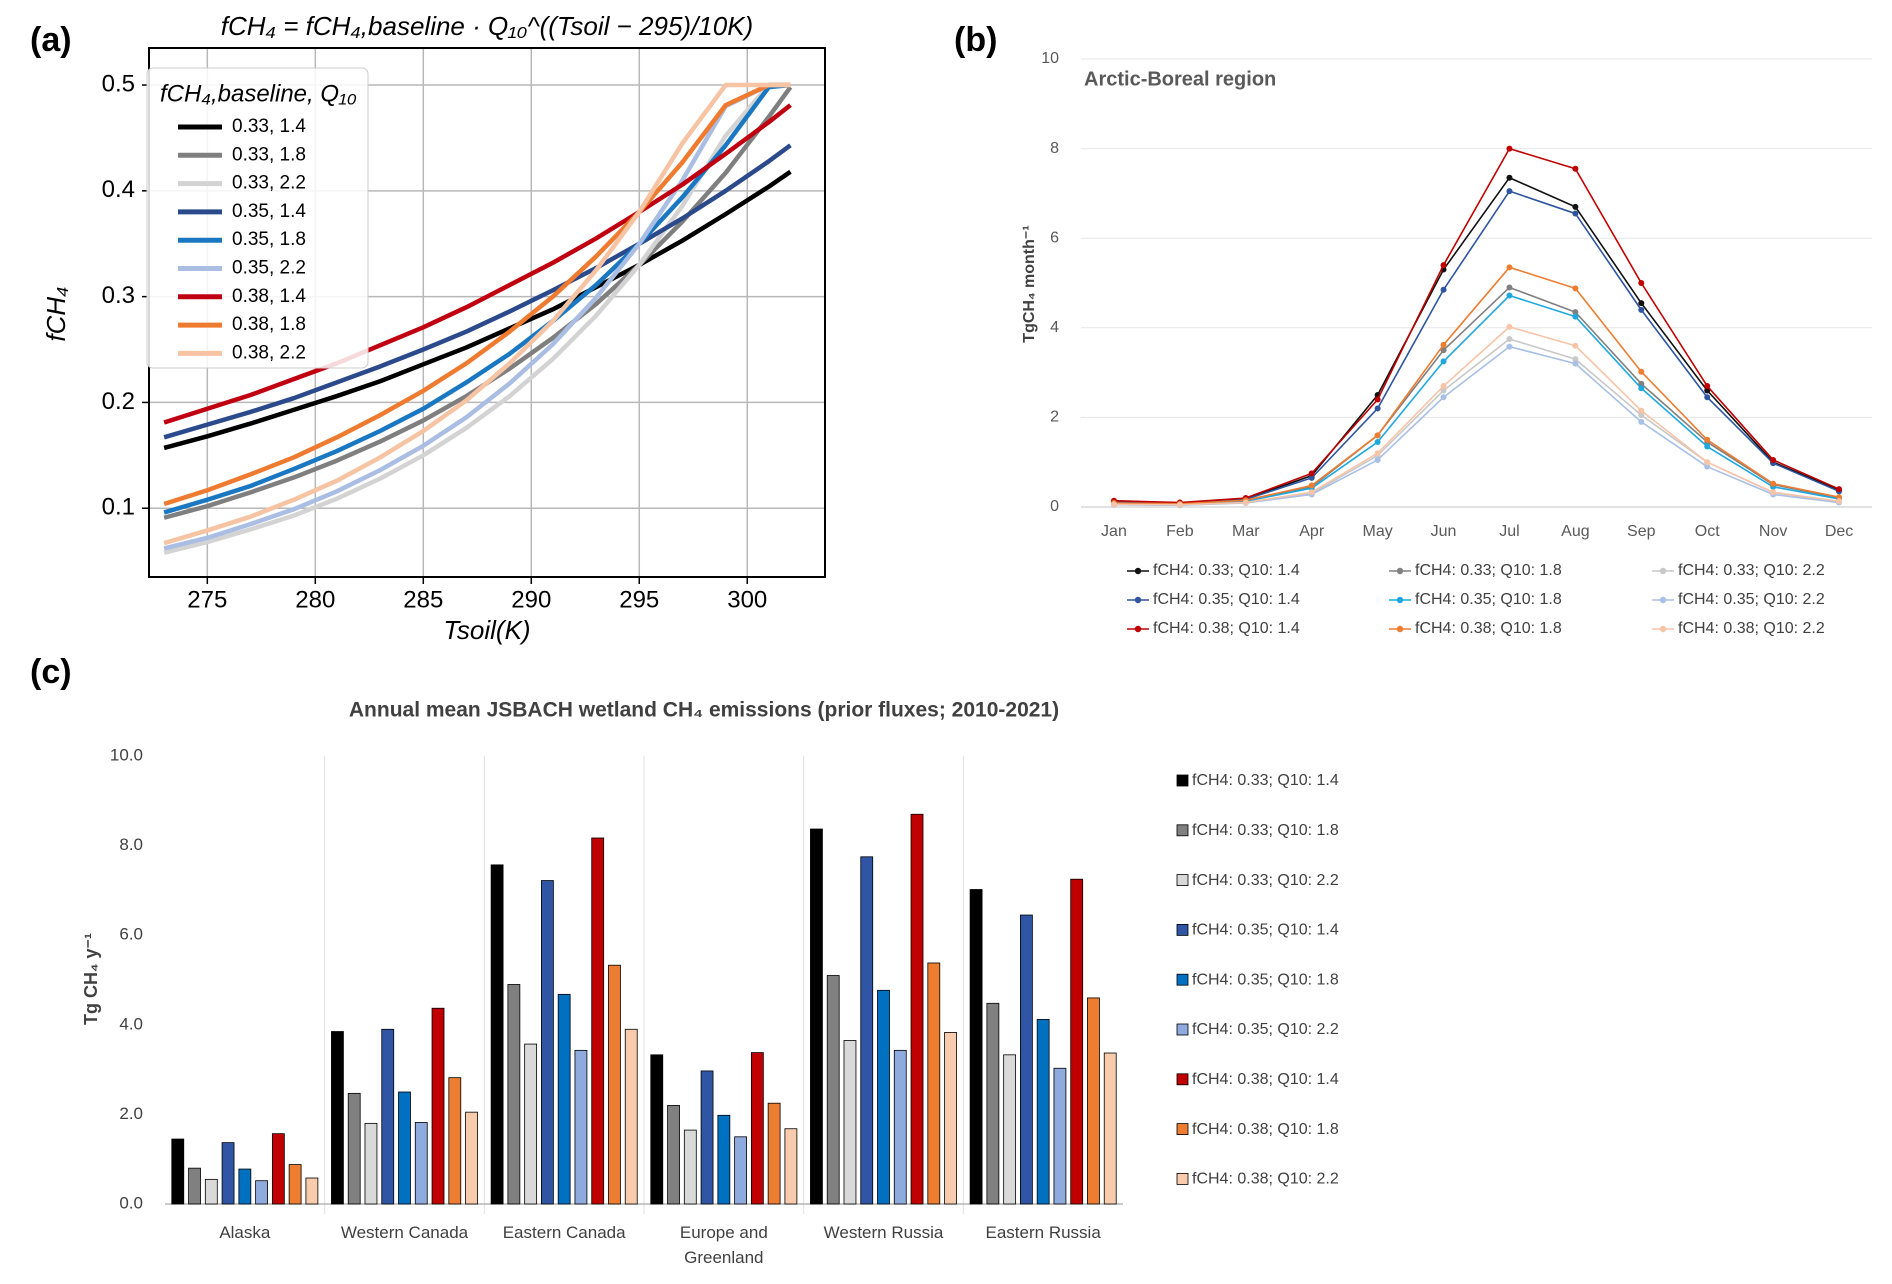  What do you see at coordinates (1050, 58) in the screenshot?
I see `y-tick-label: 10` at bounding box center [1050, 58].